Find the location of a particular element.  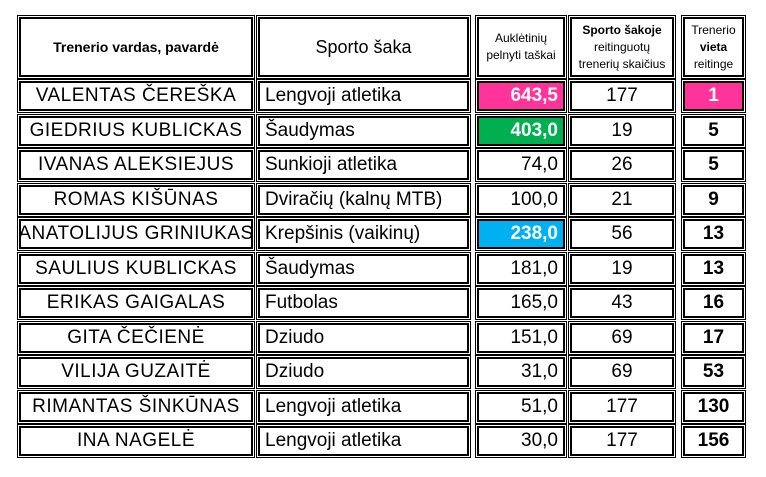

points-cell-text: 165,0 is located at coordinates (534, 302).